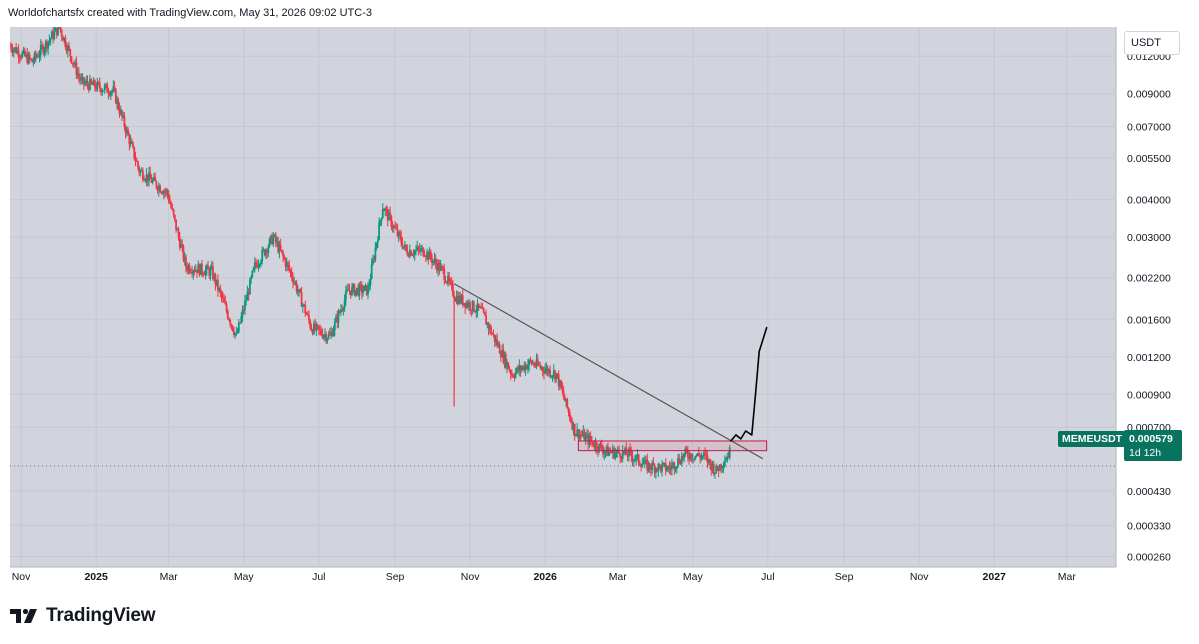 The image size is (1199, 644). I want to click on symbol-tag: MEMEUSDT, so click(1092, 439).